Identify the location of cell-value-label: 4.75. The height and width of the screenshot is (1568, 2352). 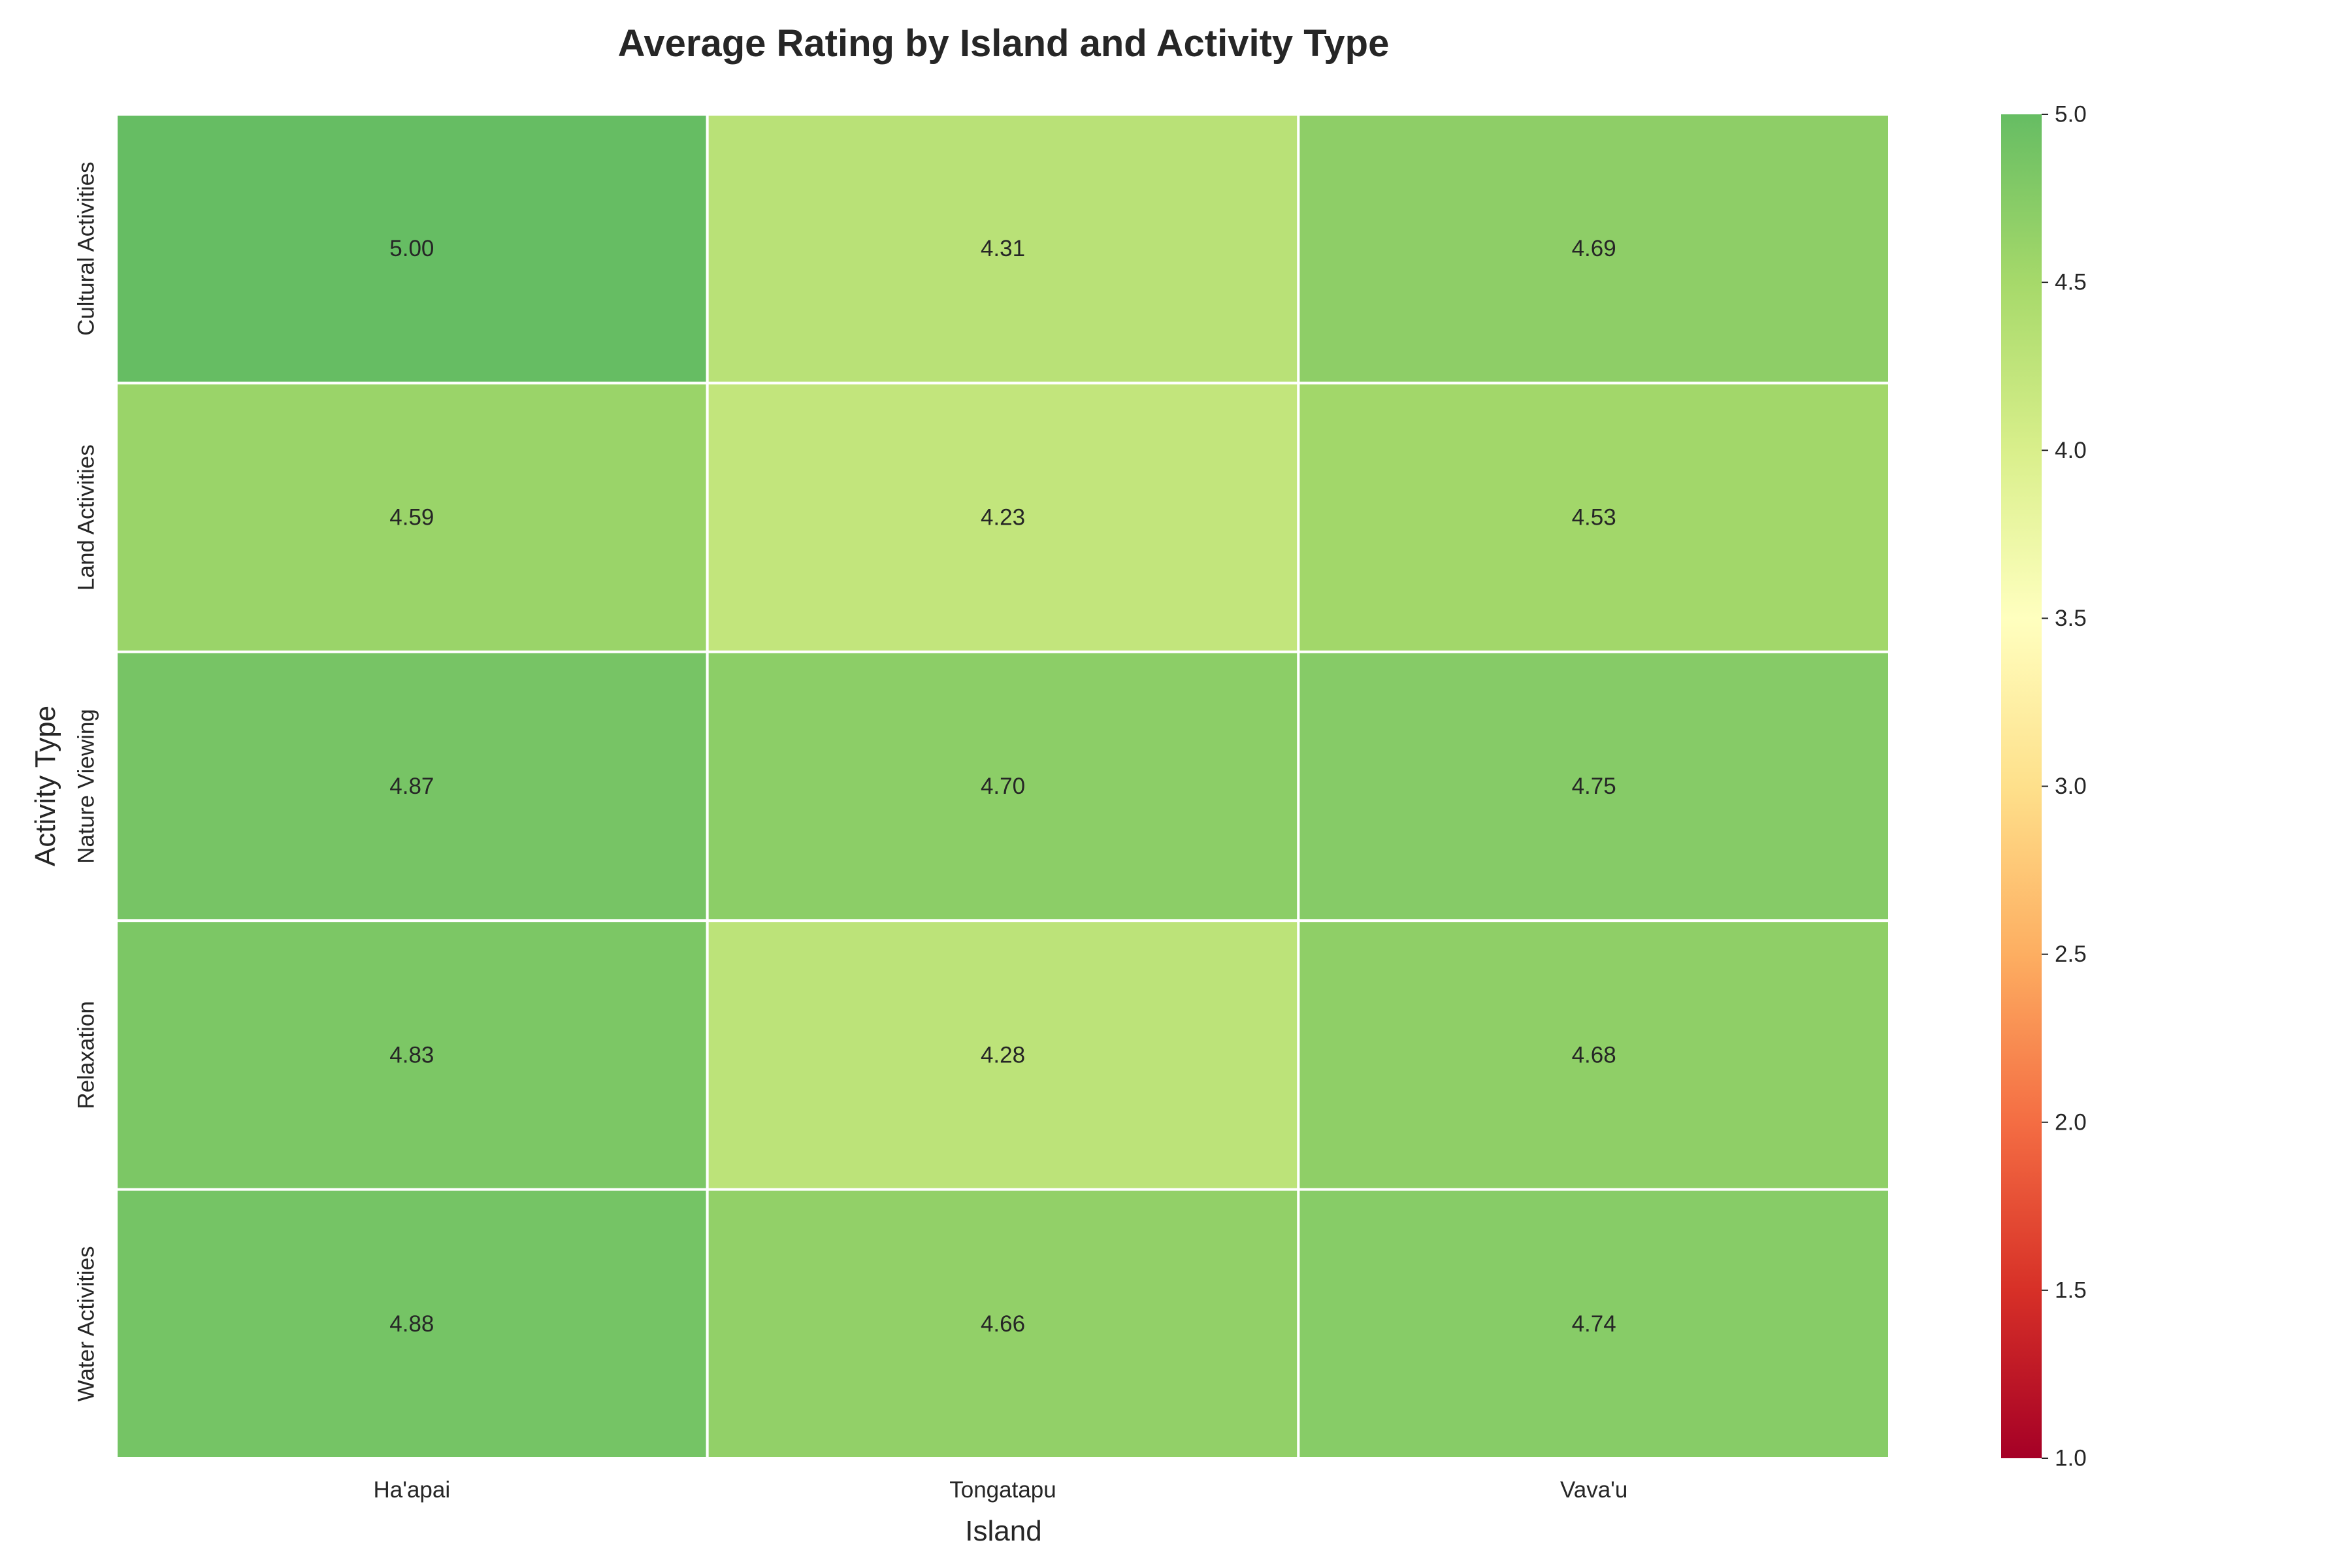
(1594, 786).